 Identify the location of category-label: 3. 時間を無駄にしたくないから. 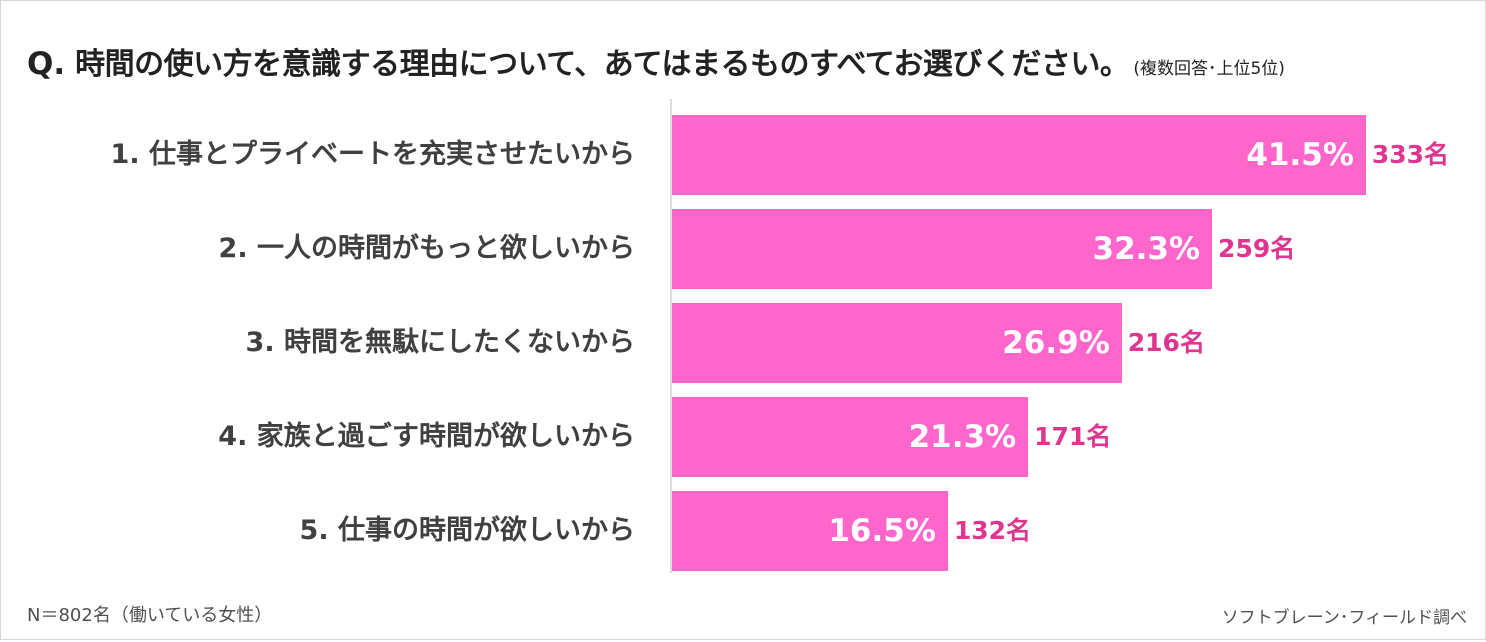
(440, 342).